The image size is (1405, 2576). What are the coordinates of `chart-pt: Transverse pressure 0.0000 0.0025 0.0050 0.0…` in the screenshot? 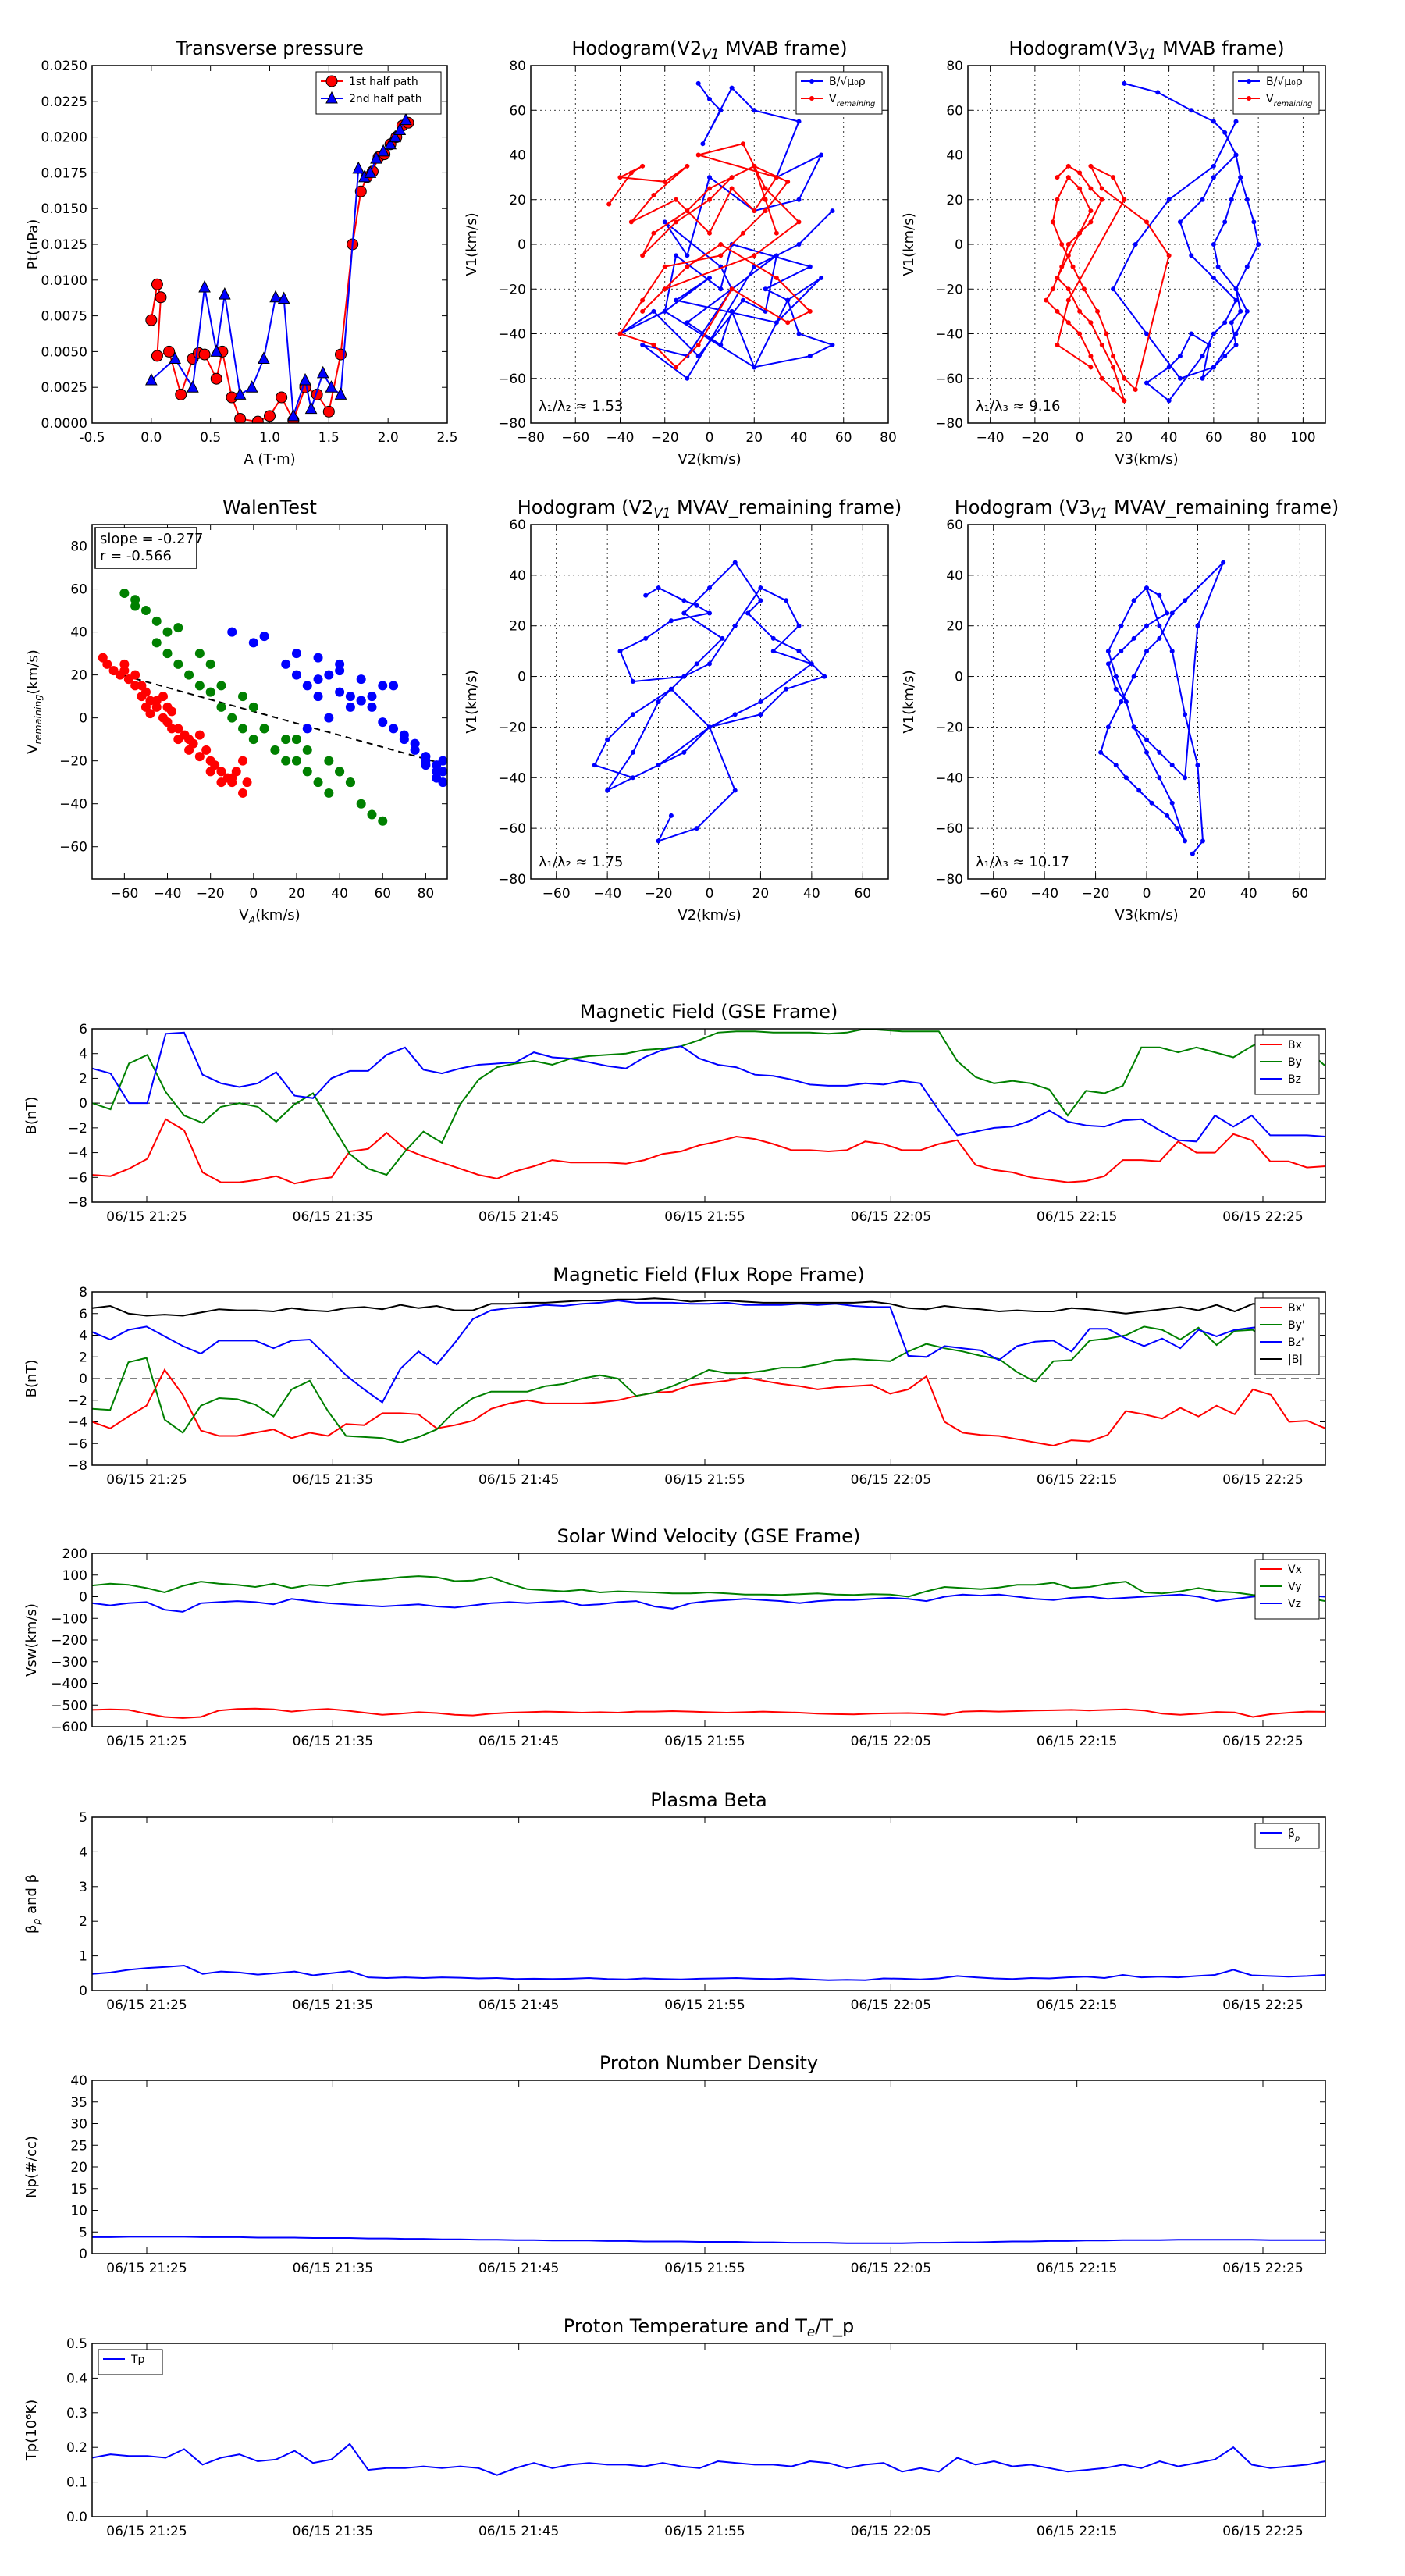 It's located at (241, 252).